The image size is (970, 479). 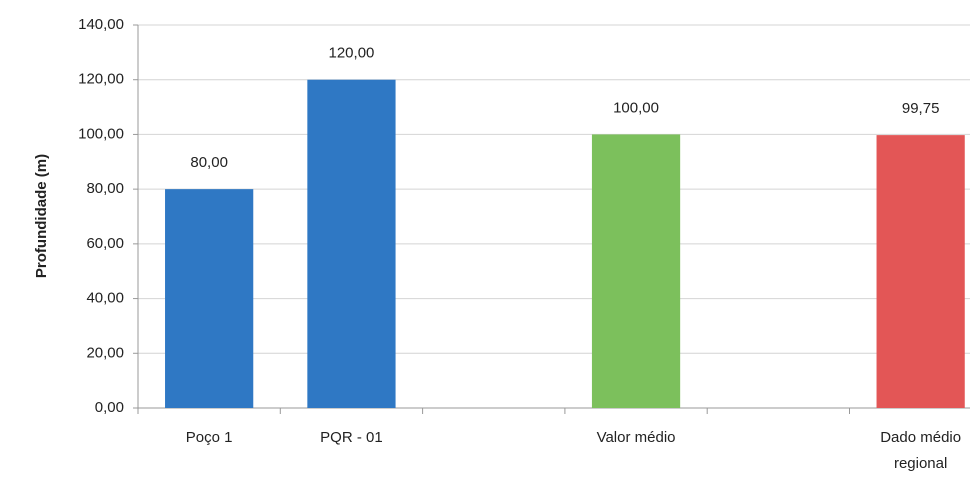 I want to click on x-tick-label: Dado médio, so click(x=920, y=437).